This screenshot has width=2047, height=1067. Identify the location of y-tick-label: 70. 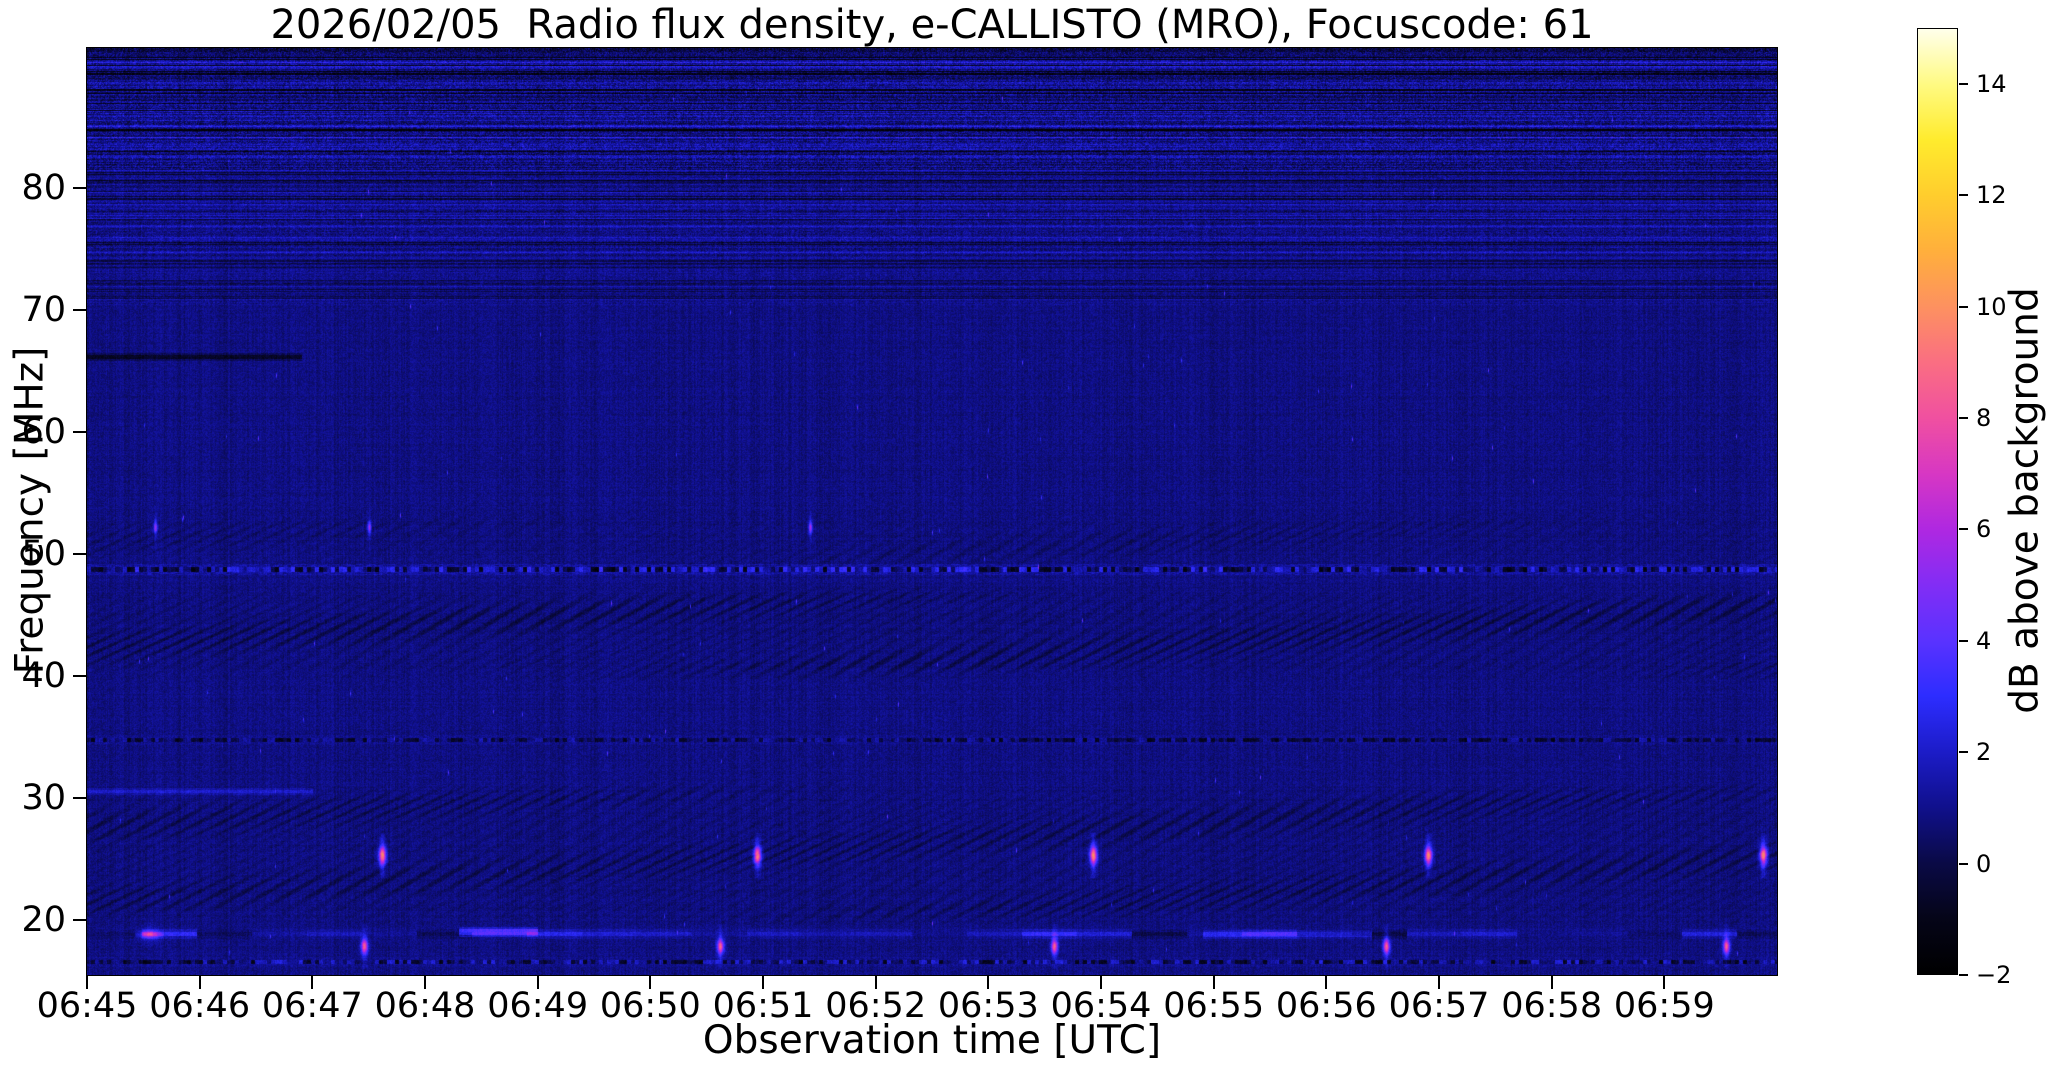
(43, 310).